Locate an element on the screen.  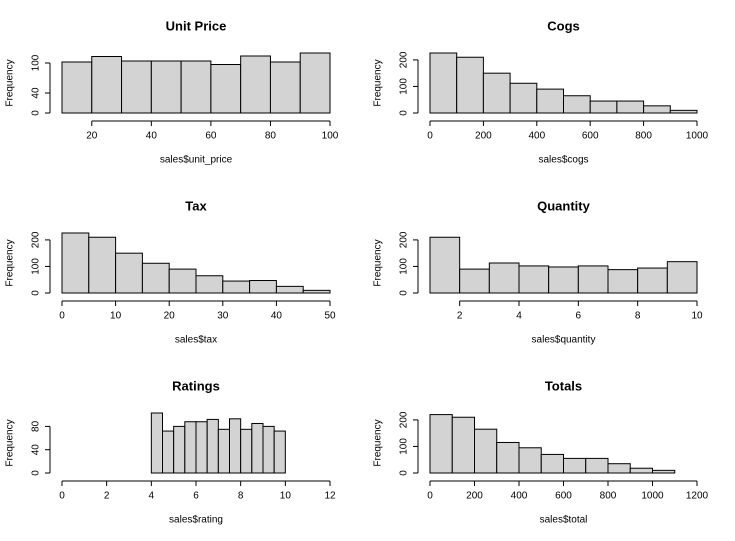
x-tick-label: 100 is located at coordinates (330, 136).